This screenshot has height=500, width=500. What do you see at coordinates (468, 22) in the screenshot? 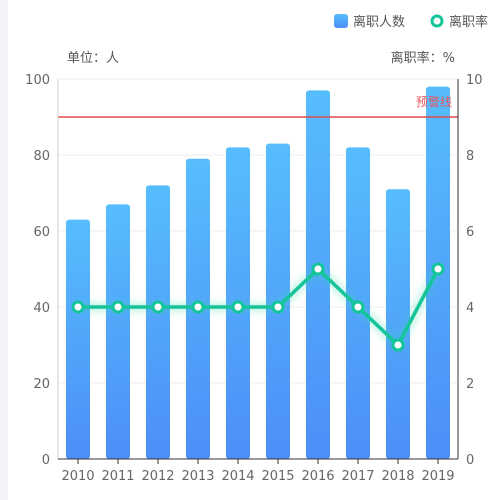
I see `legend-line-label: 离职率` at bounding box center [468, 22].